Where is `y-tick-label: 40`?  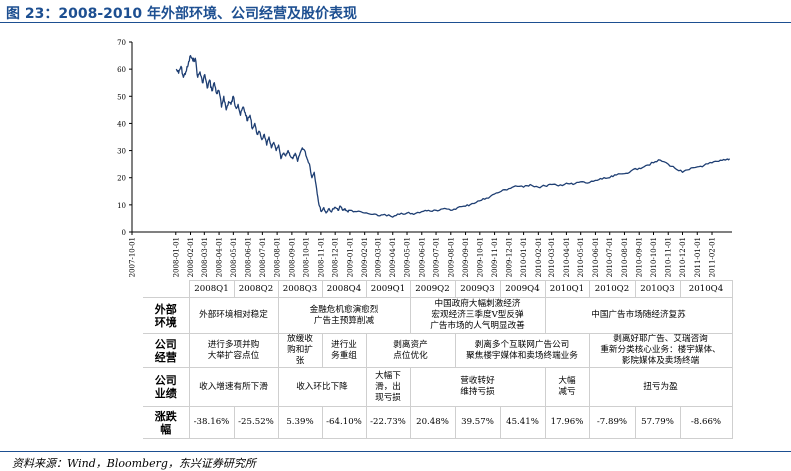
y-tick-label: 40 is located at coordinates (121, 124).